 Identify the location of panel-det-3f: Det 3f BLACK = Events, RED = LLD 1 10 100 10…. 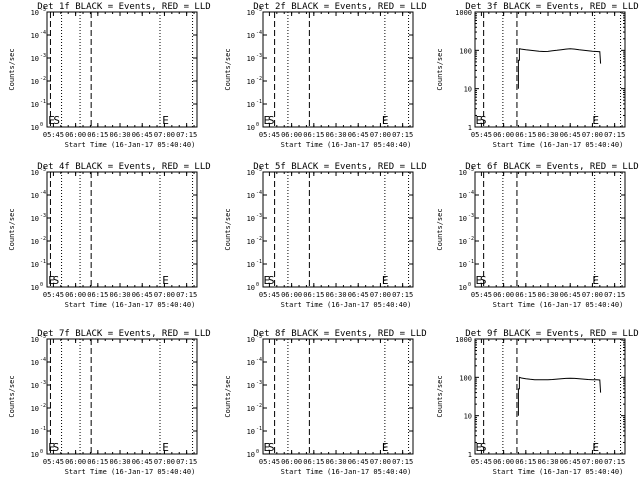
(537, 75).